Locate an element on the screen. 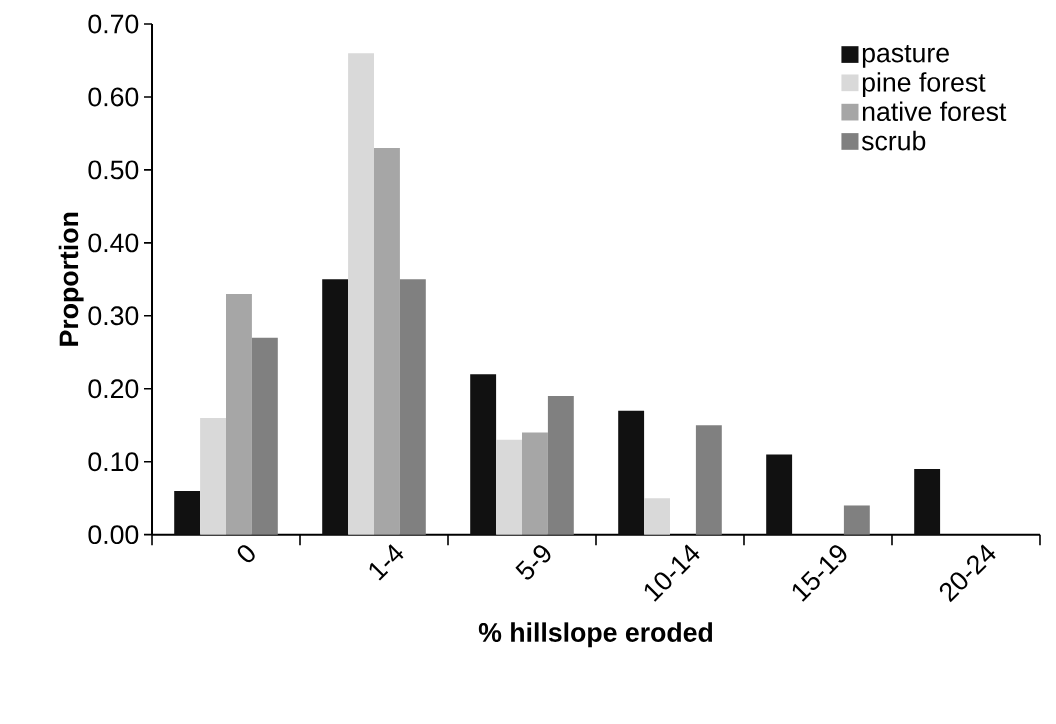 The image size is (1056, 724). legend-label: scrub is located at coordinates (893, 140).